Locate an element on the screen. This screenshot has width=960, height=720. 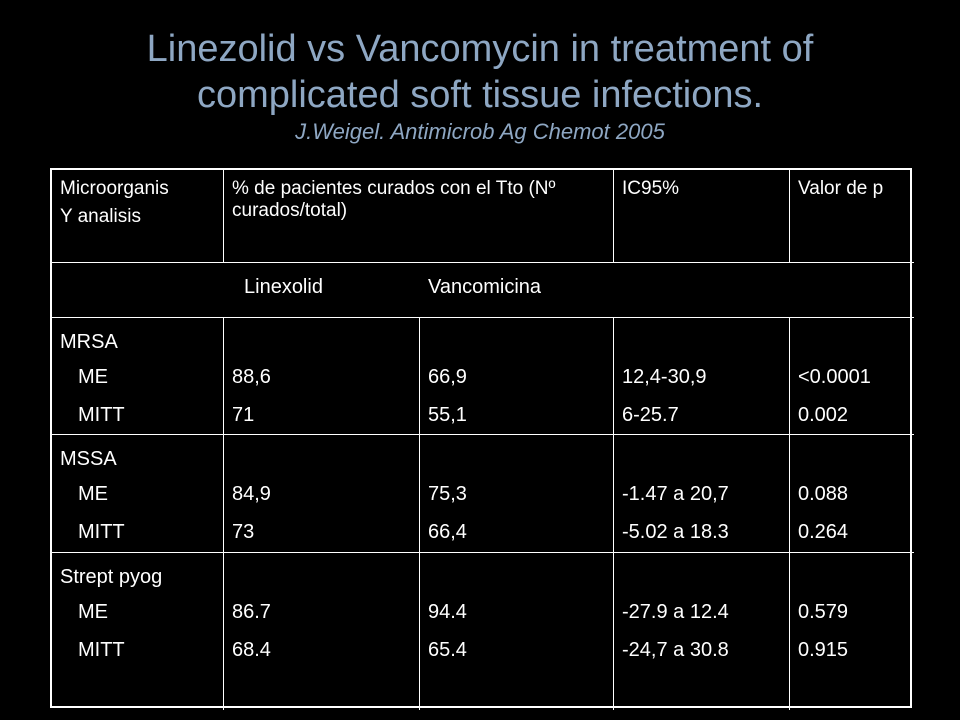
value-mitt: 68.4 is located at coordinates (251, 650).